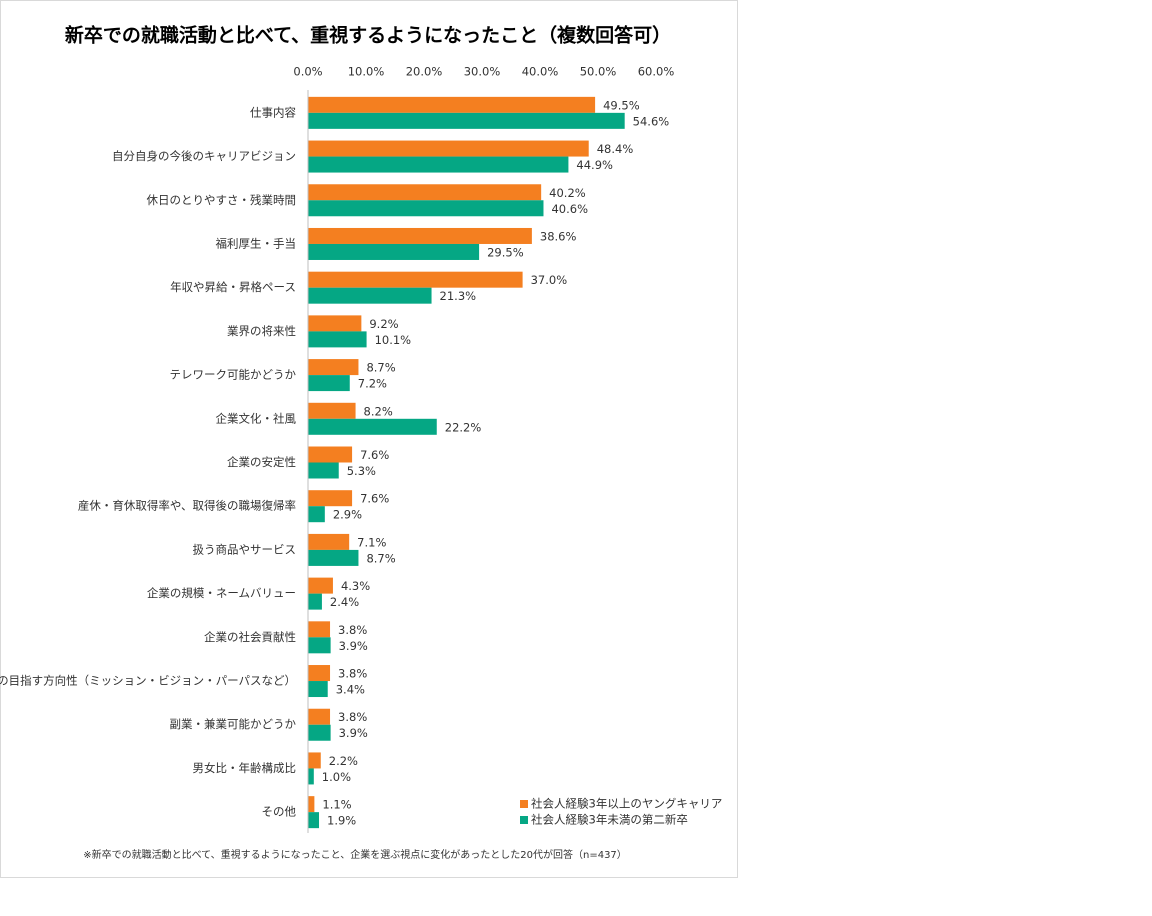 The image size is (1152, 916). Describe the element at coordinates (222, 200) in the screenshot. I see `y-tick-label: 休日のとりやすさ・残業時間` at that location.